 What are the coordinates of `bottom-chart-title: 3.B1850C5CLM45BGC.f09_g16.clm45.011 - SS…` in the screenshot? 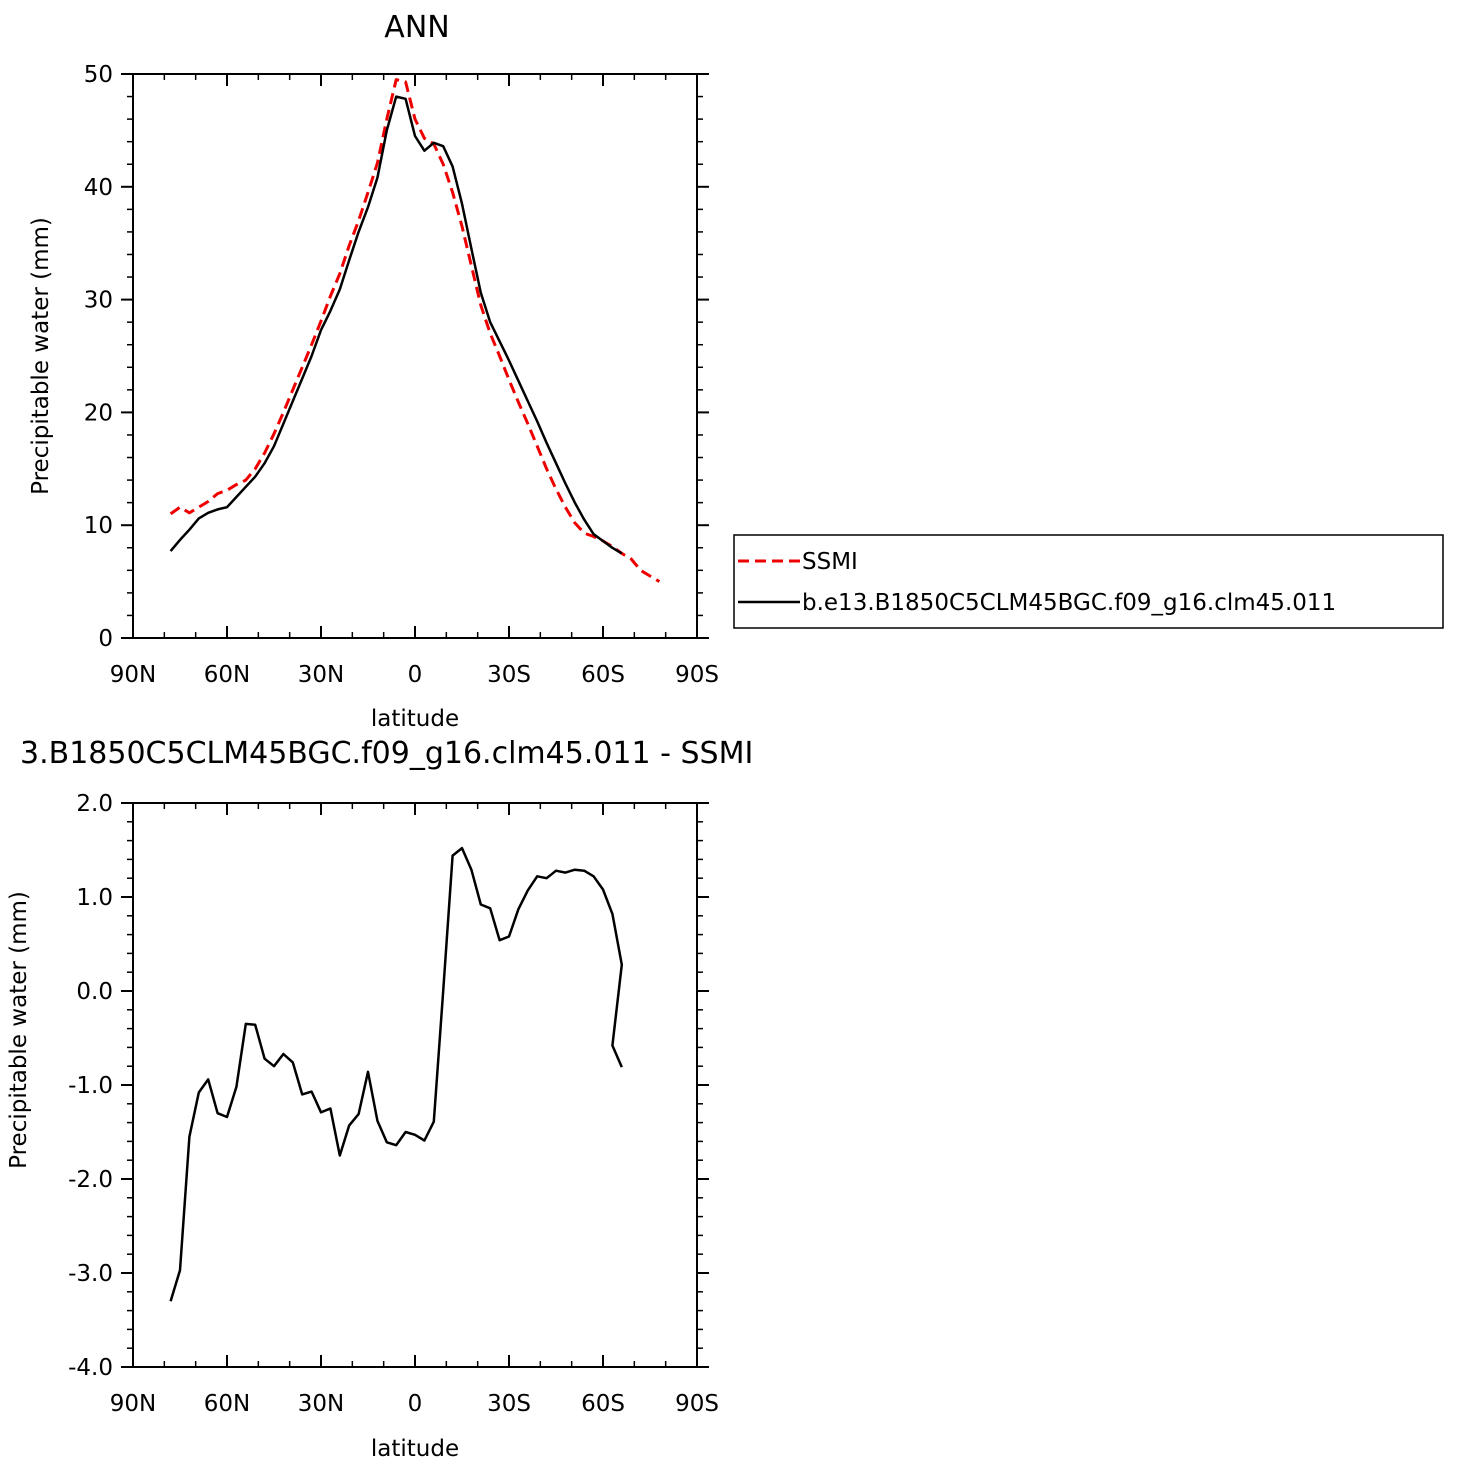 It's located at (386, 753).